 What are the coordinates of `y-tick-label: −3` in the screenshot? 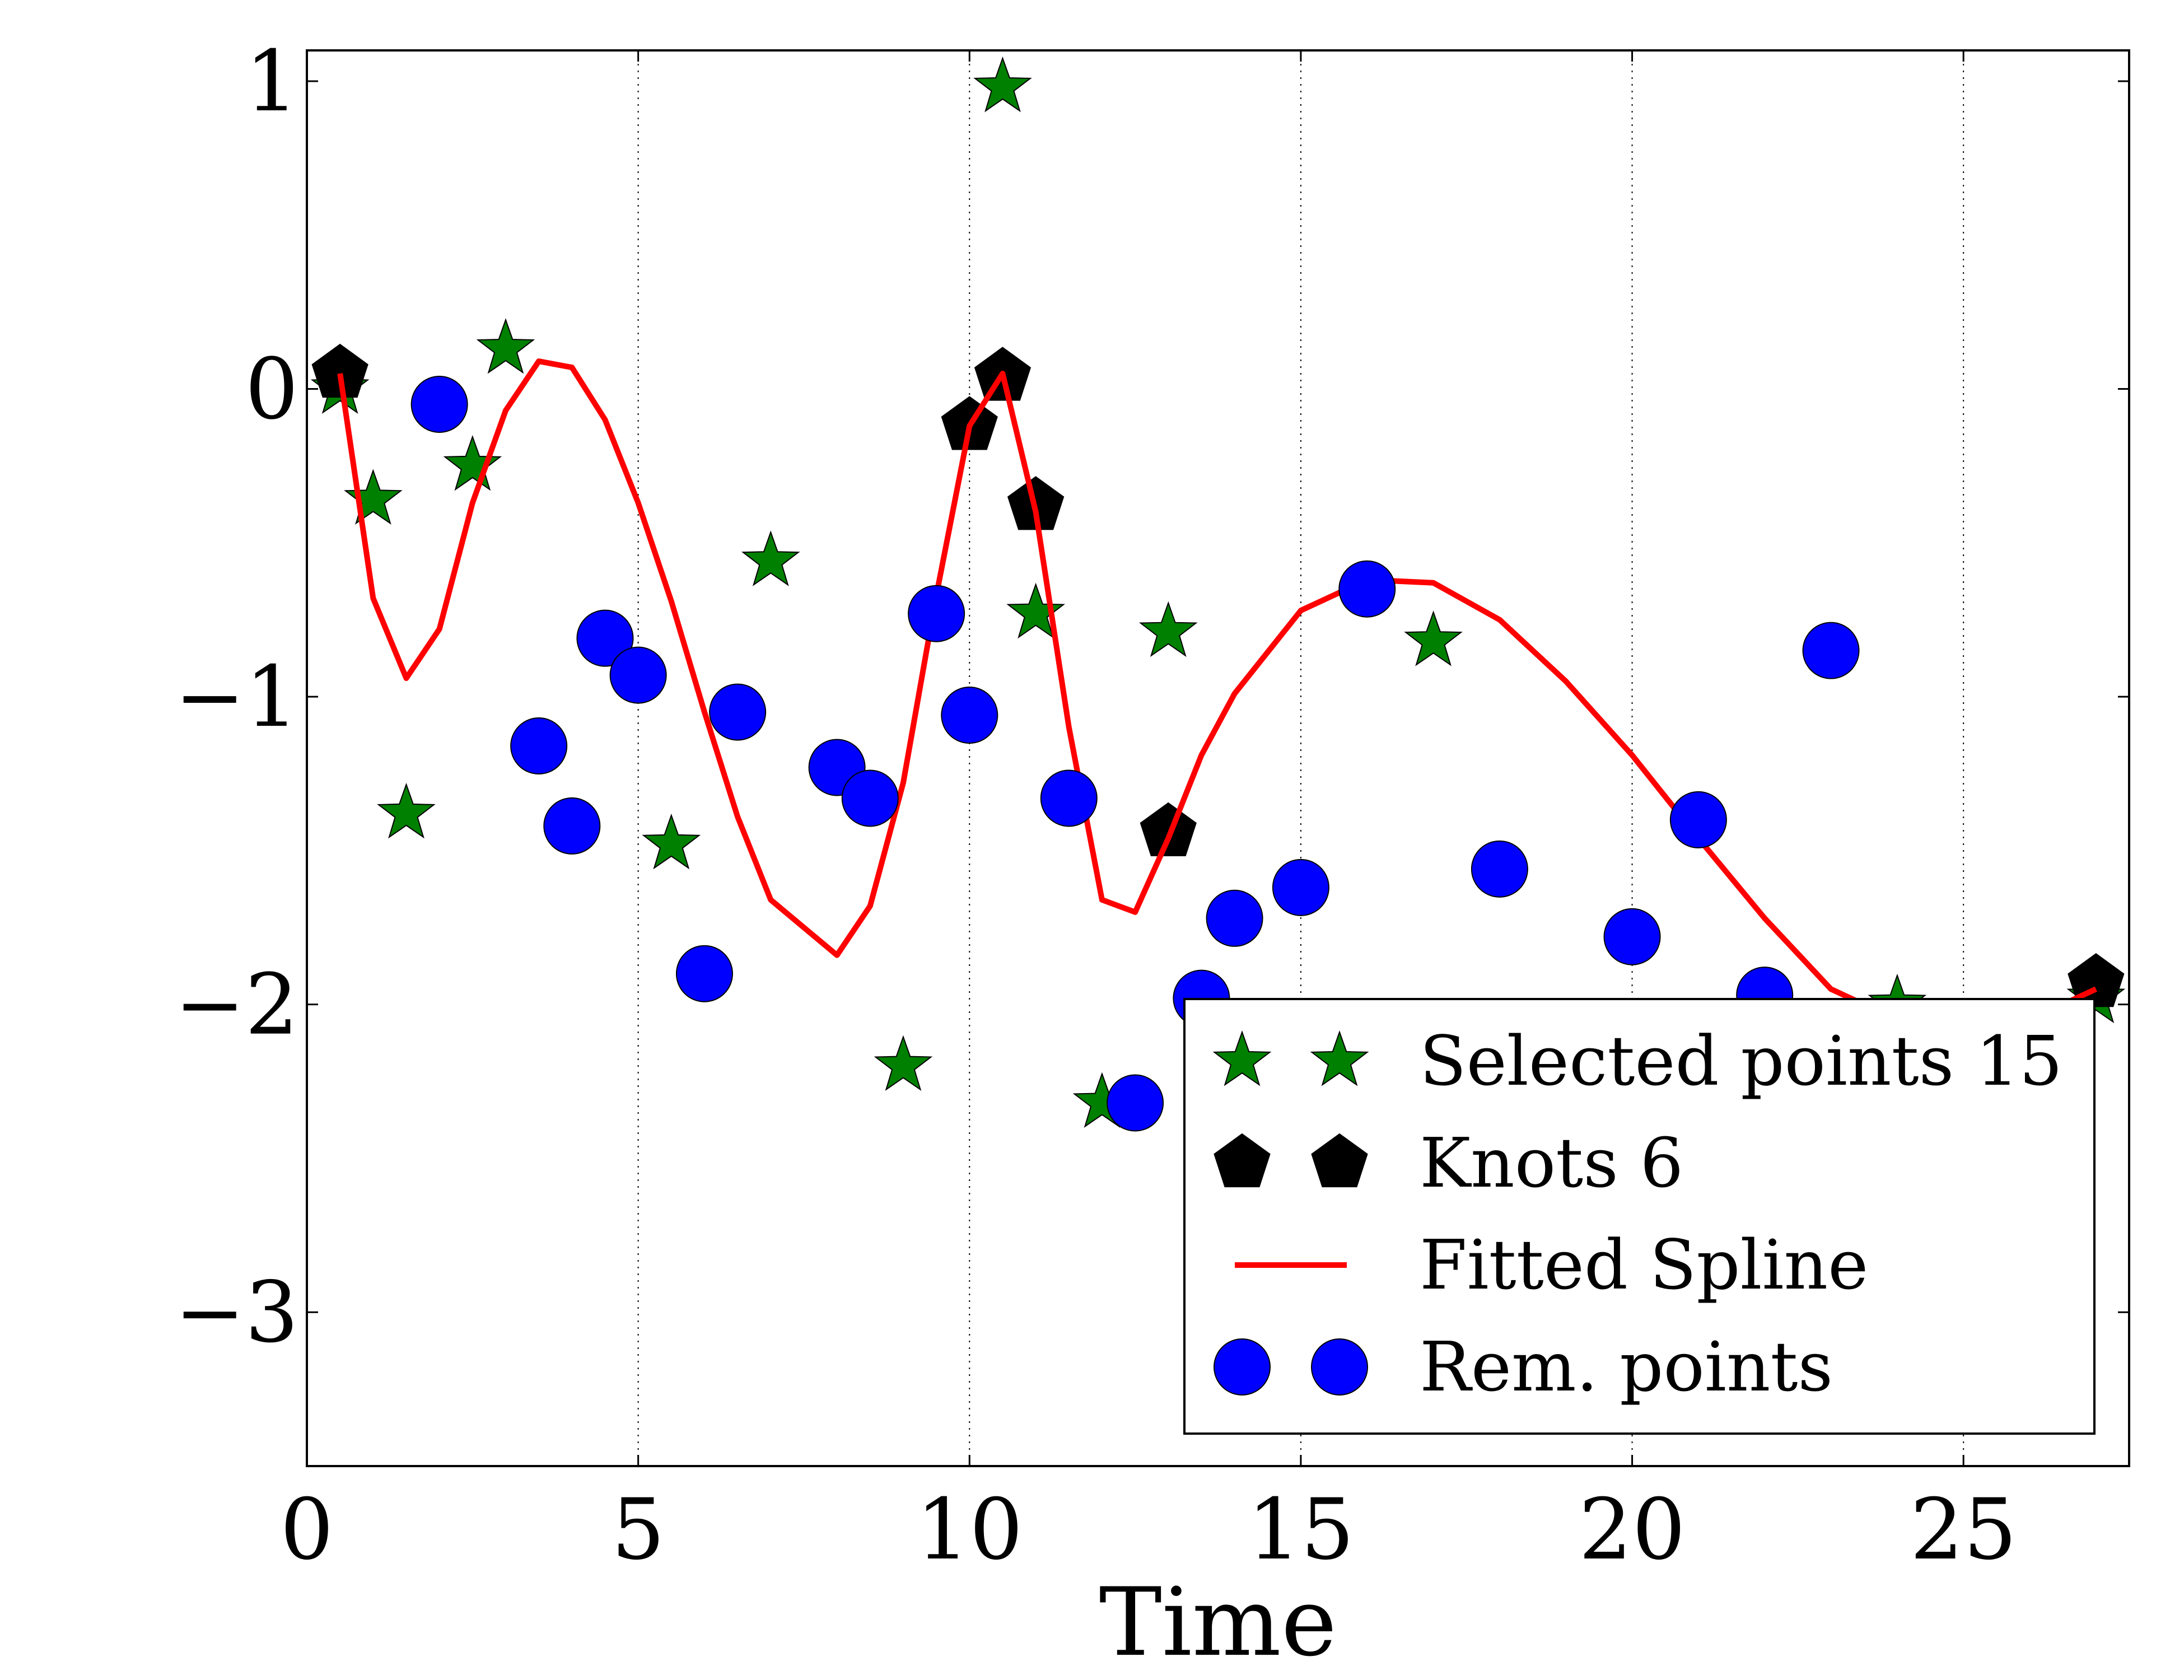 It's located at (237, 1313).